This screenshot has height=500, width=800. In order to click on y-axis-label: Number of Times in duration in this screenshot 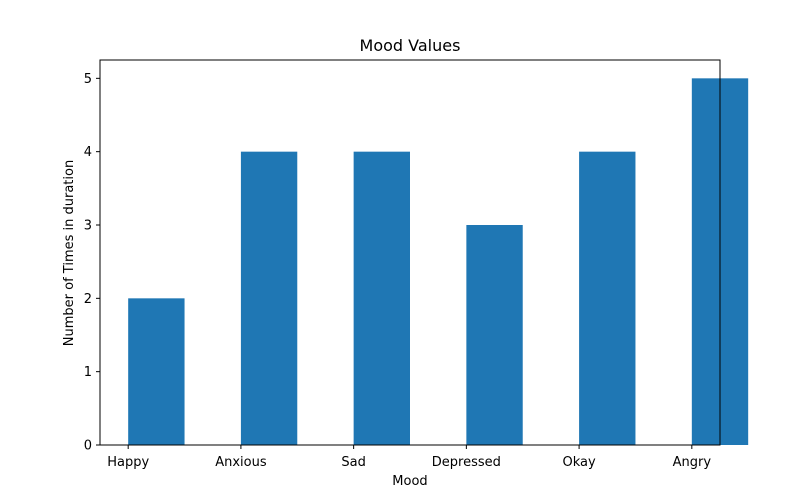, I will do `click(69, 253)`.